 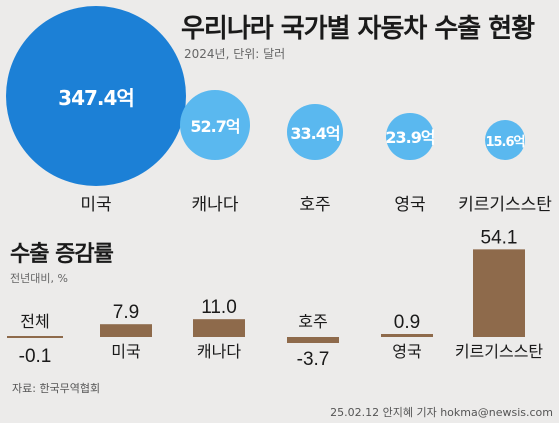 I want to click on bar-value-label: 11.0, so click(x=219, y=307).